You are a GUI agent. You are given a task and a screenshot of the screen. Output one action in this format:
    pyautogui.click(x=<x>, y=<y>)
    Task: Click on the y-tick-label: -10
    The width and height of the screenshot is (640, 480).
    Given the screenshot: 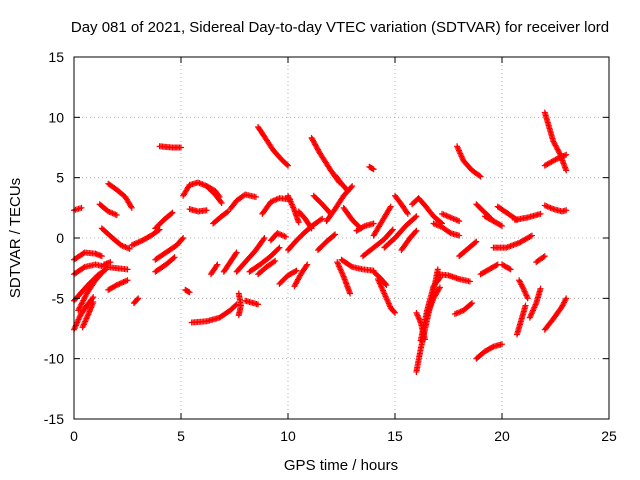 What is the action you would take?
    pyautogui.click(x=54, y=359)
    